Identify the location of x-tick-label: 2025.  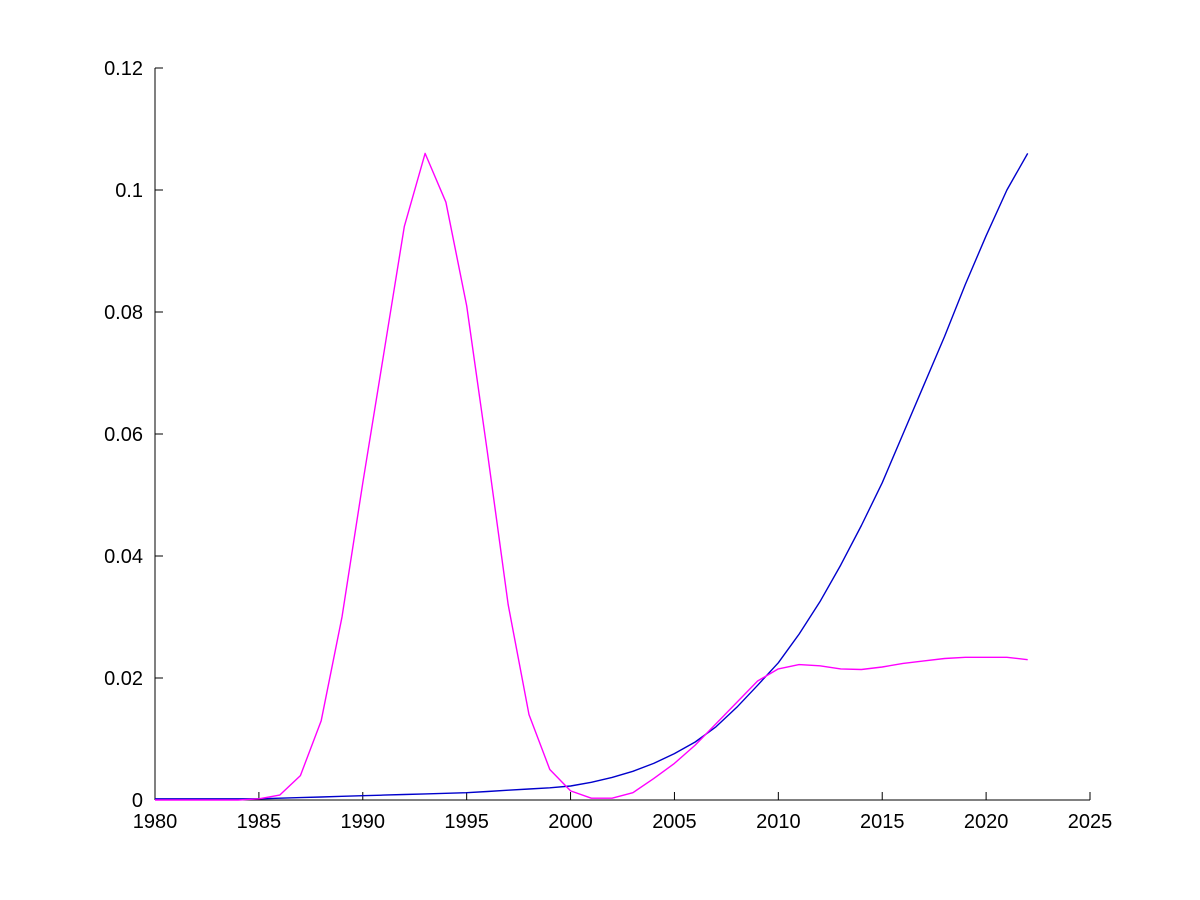
(1090, 822).